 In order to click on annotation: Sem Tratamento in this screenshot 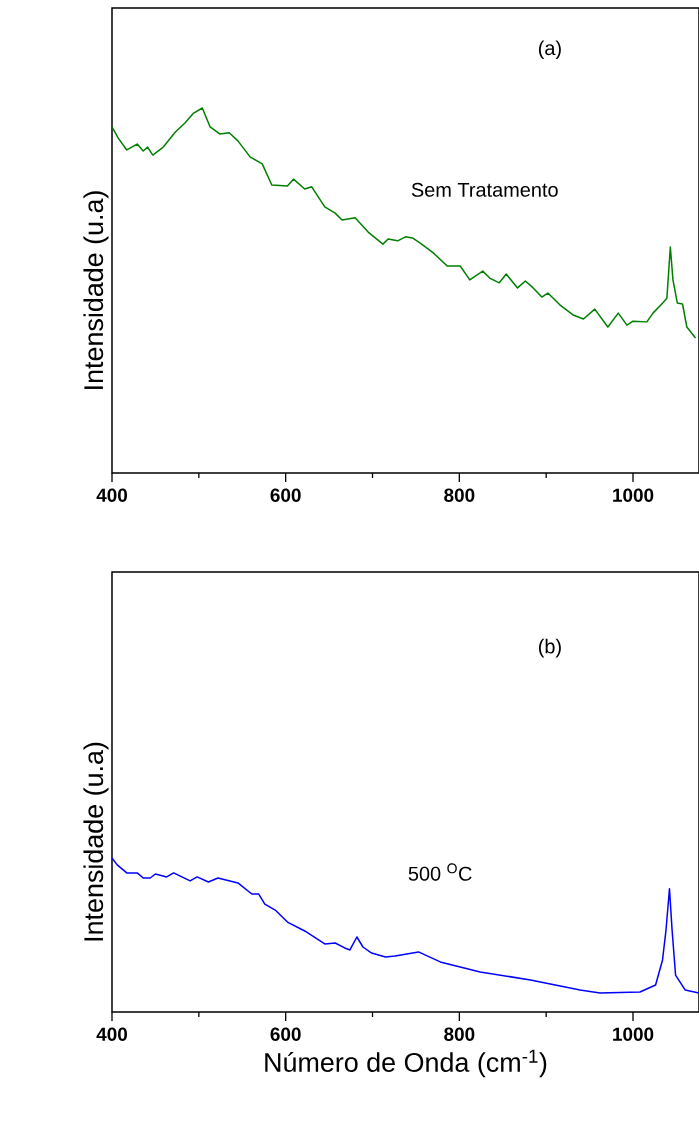, I will do `click(484, 189)`.